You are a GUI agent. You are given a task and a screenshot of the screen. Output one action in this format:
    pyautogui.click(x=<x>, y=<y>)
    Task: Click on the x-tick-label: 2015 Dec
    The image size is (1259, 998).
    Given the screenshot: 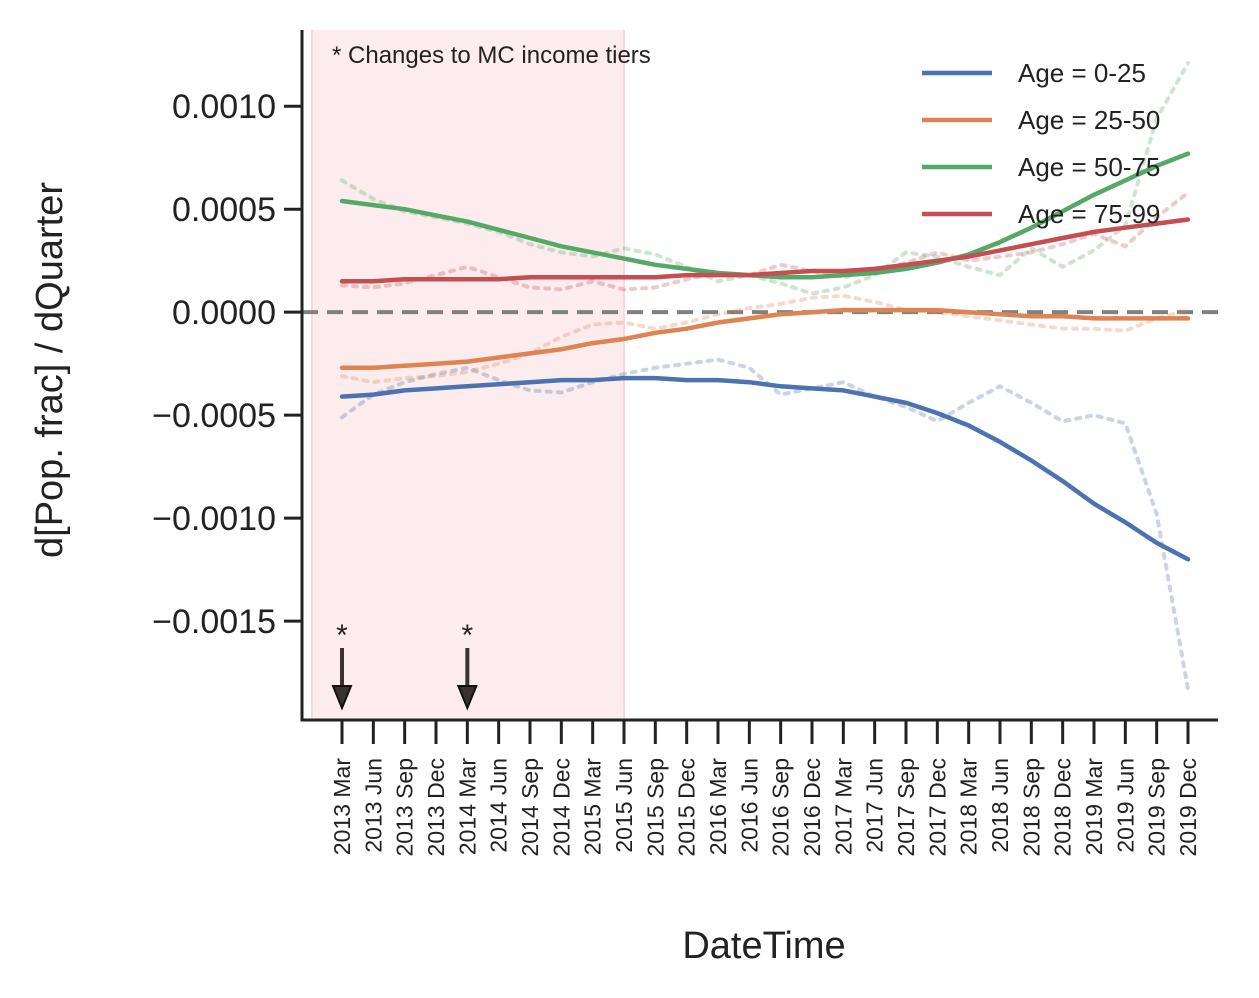 What is the action you would take?
    pyautogui.click(x=687, y=807)
    